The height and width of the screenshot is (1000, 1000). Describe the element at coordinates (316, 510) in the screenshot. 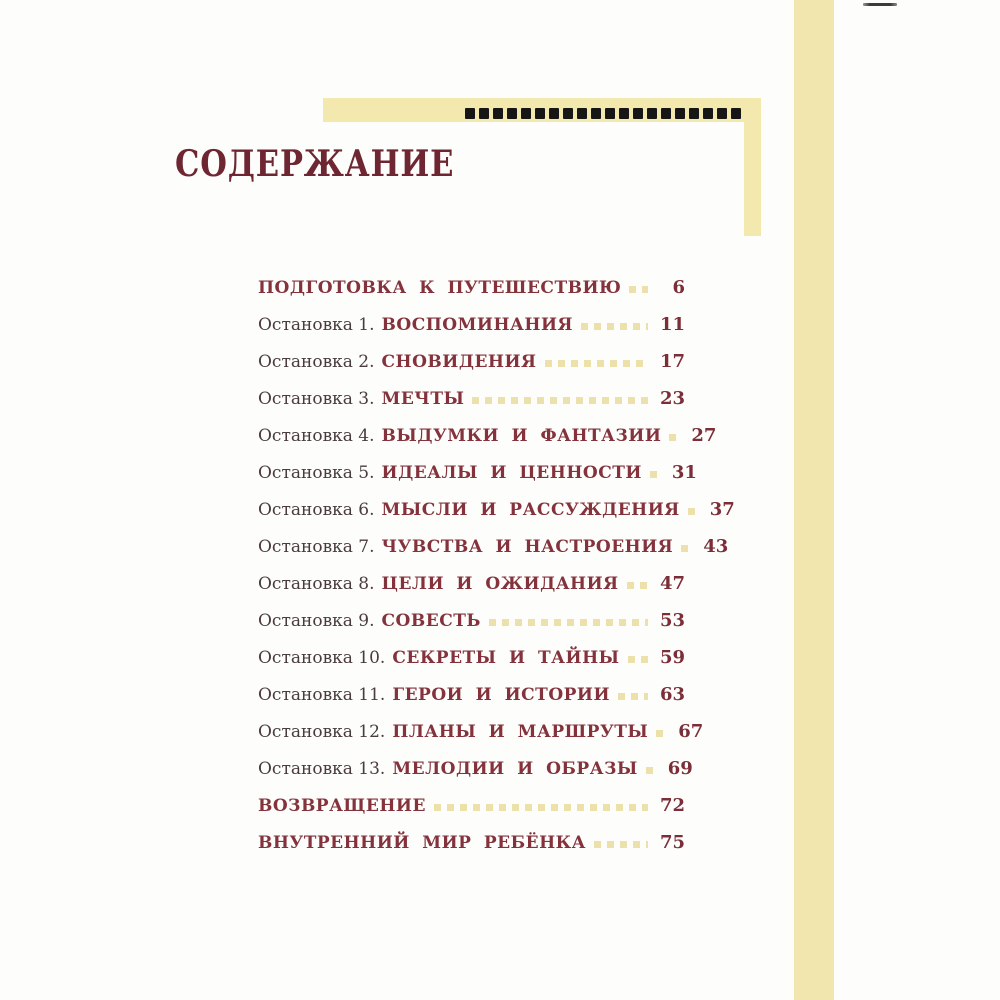

I see `toc-entry-prefix: Остановка 6.` at that location.